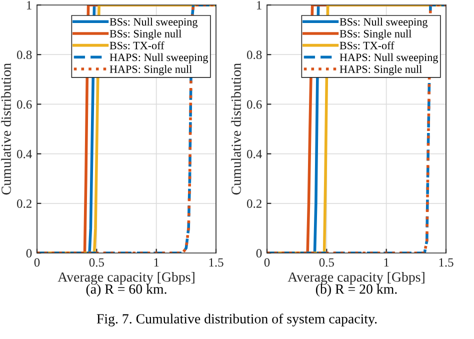 The height and width of the screenshot is (339, 474). Describe the element at coordinates (126, 290) in the screenshot. I see `text: (a) R = 60 km.` at that location.